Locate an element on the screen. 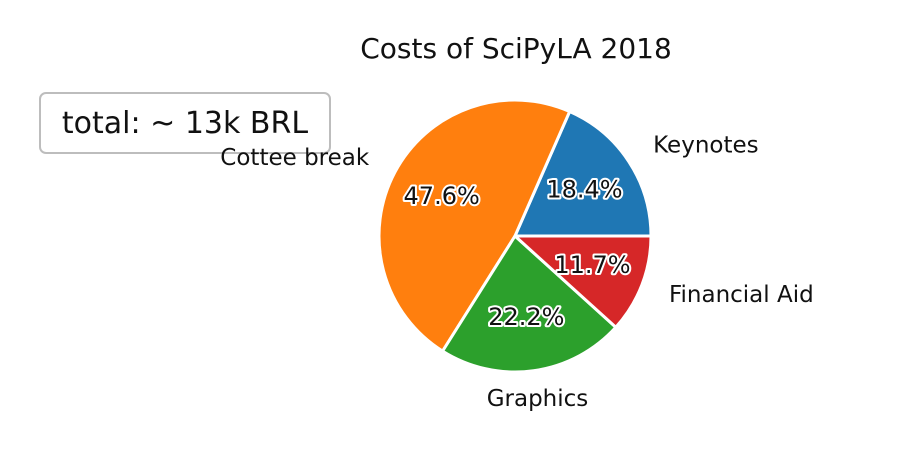  pie-slice-keynotes is located at coordinates (583, 173).